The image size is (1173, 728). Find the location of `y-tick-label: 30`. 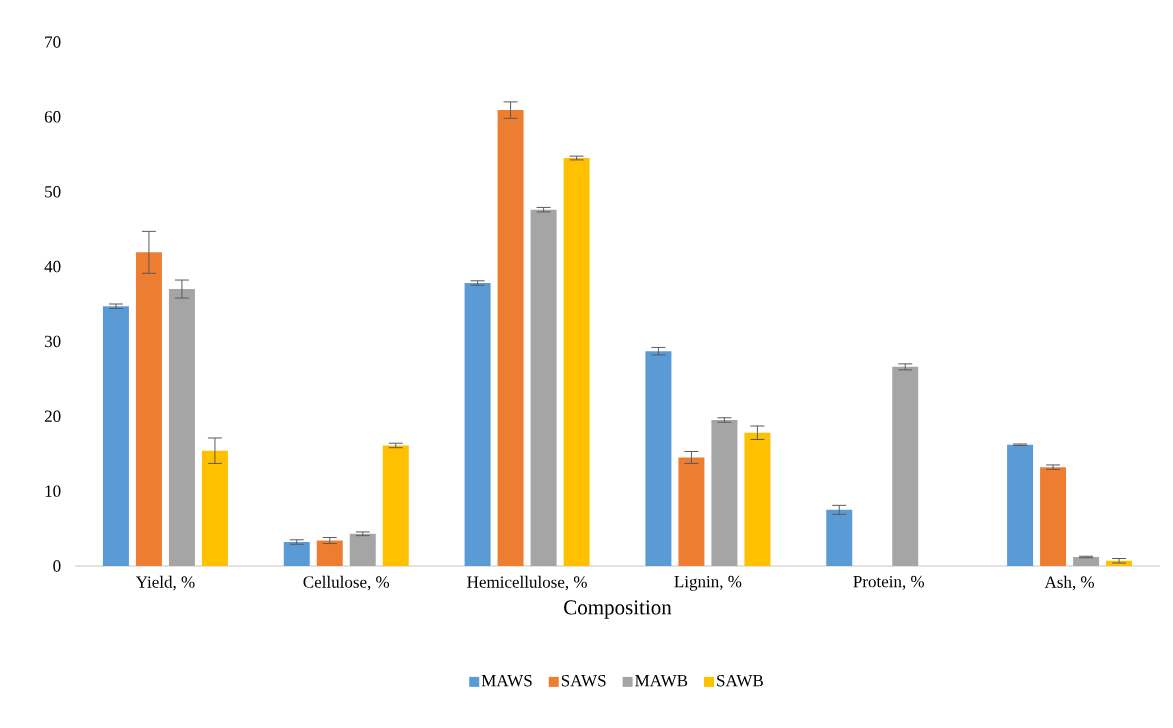

y-tick-label: 30 is located at coordinates (52, 341).